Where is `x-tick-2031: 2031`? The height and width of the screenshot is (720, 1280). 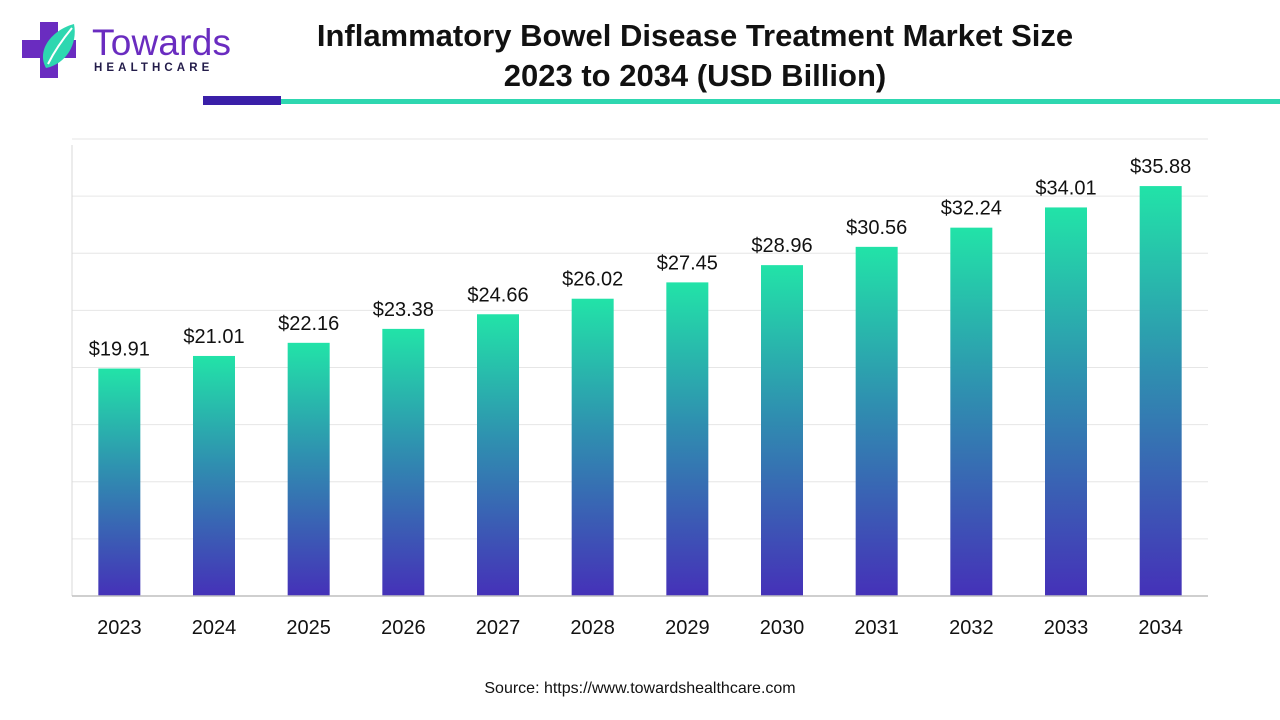
x-tick-2031: 2031 is located at coordinates (876, 628).